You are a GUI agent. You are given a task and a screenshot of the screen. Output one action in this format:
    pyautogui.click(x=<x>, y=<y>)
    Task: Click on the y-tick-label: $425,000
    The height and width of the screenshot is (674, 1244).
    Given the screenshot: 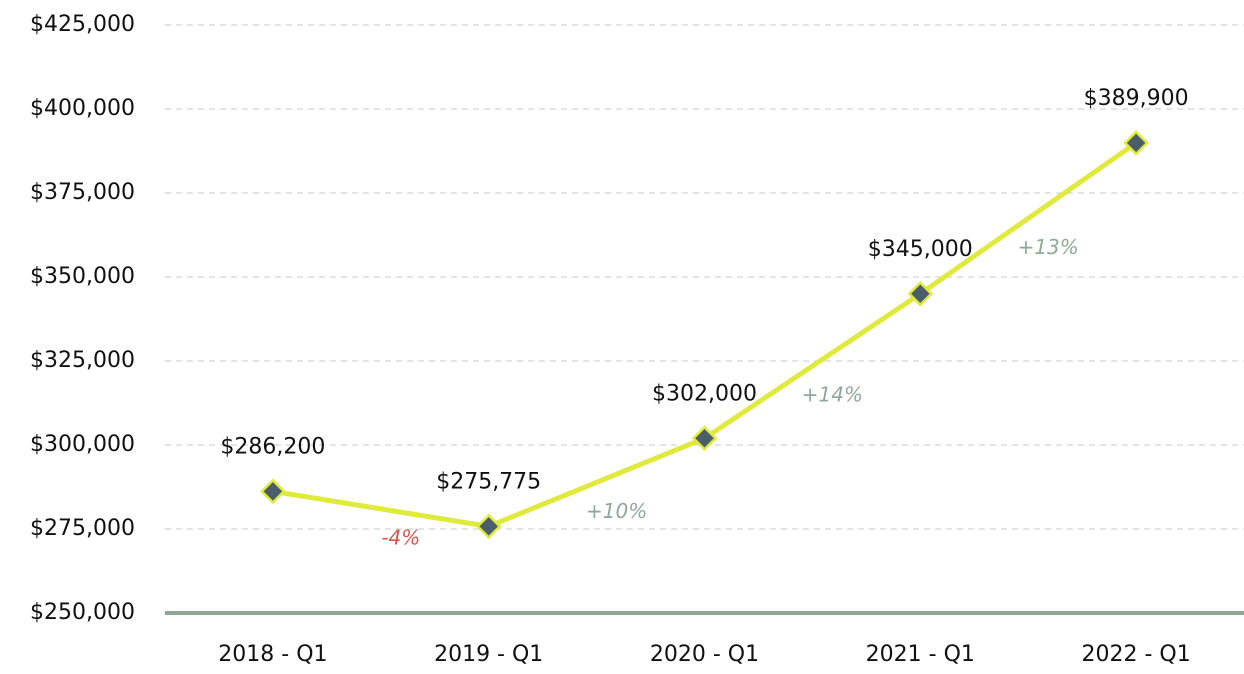 What is the action you would take?
    pyautogui.click(x=82, y=24)
    